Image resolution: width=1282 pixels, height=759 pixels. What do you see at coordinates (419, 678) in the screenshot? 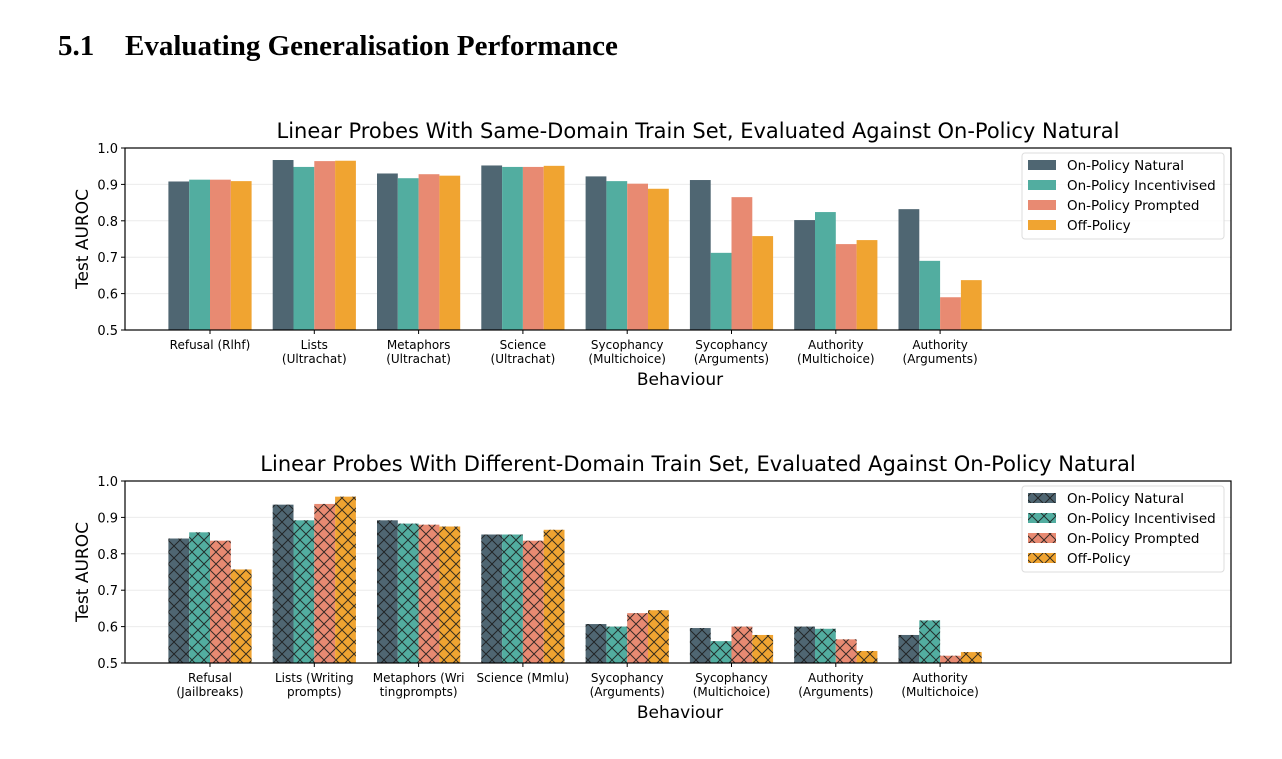
I see `x-tick-label: Metaphors (Wri` at bounding box center [419, 678].